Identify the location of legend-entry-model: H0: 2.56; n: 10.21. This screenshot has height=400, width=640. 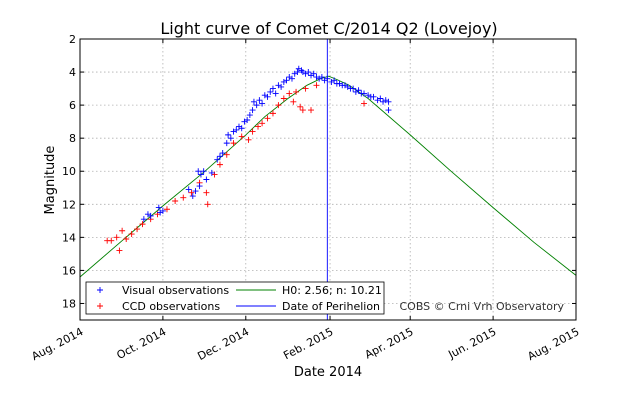
(309, 290).